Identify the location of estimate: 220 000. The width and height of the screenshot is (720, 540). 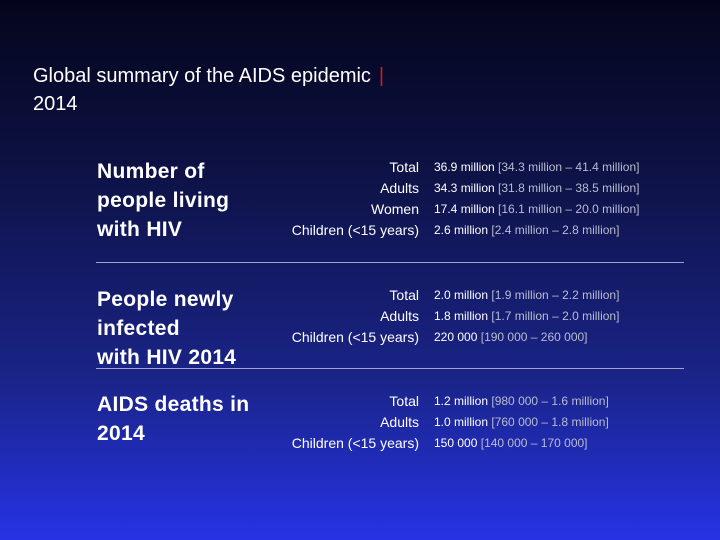
(456, 337).